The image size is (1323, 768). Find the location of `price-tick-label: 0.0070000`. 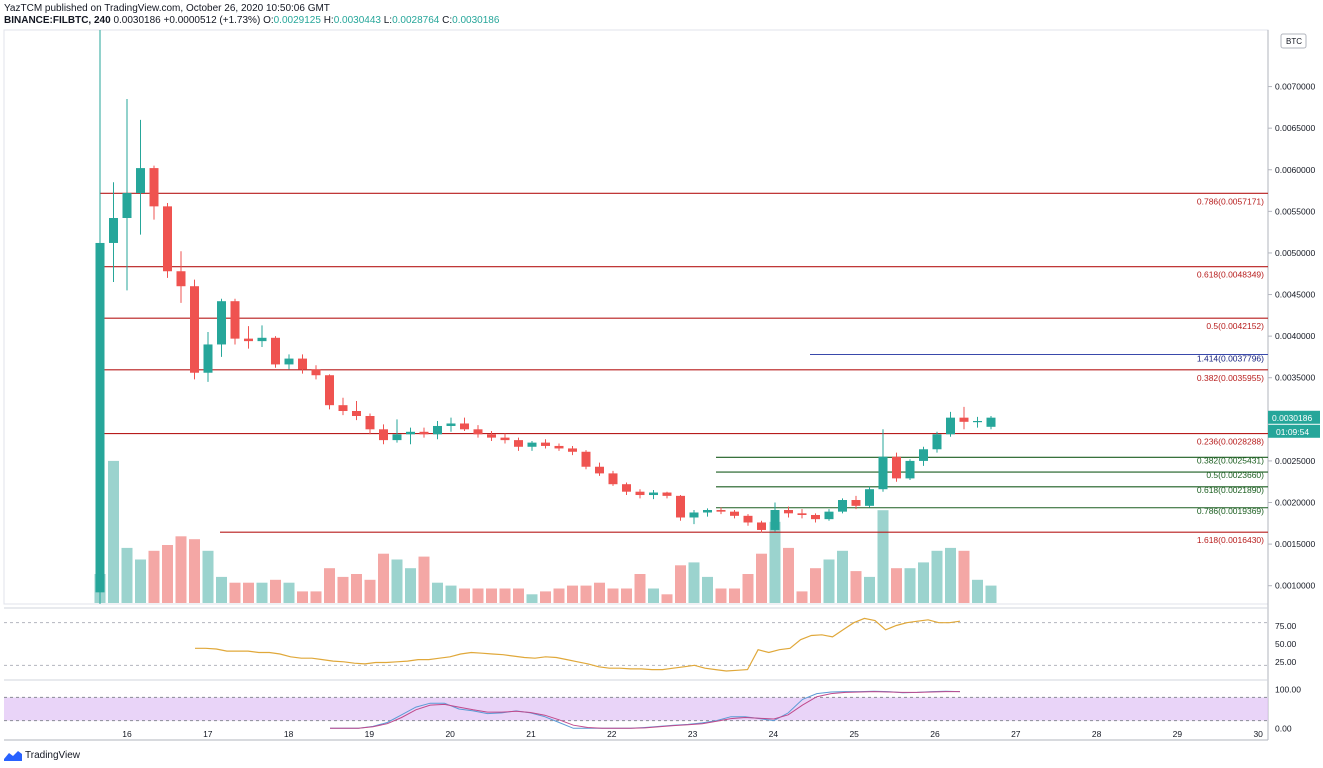

price-tick-label: 0.0070000 is located at coordinates (1295, 87).